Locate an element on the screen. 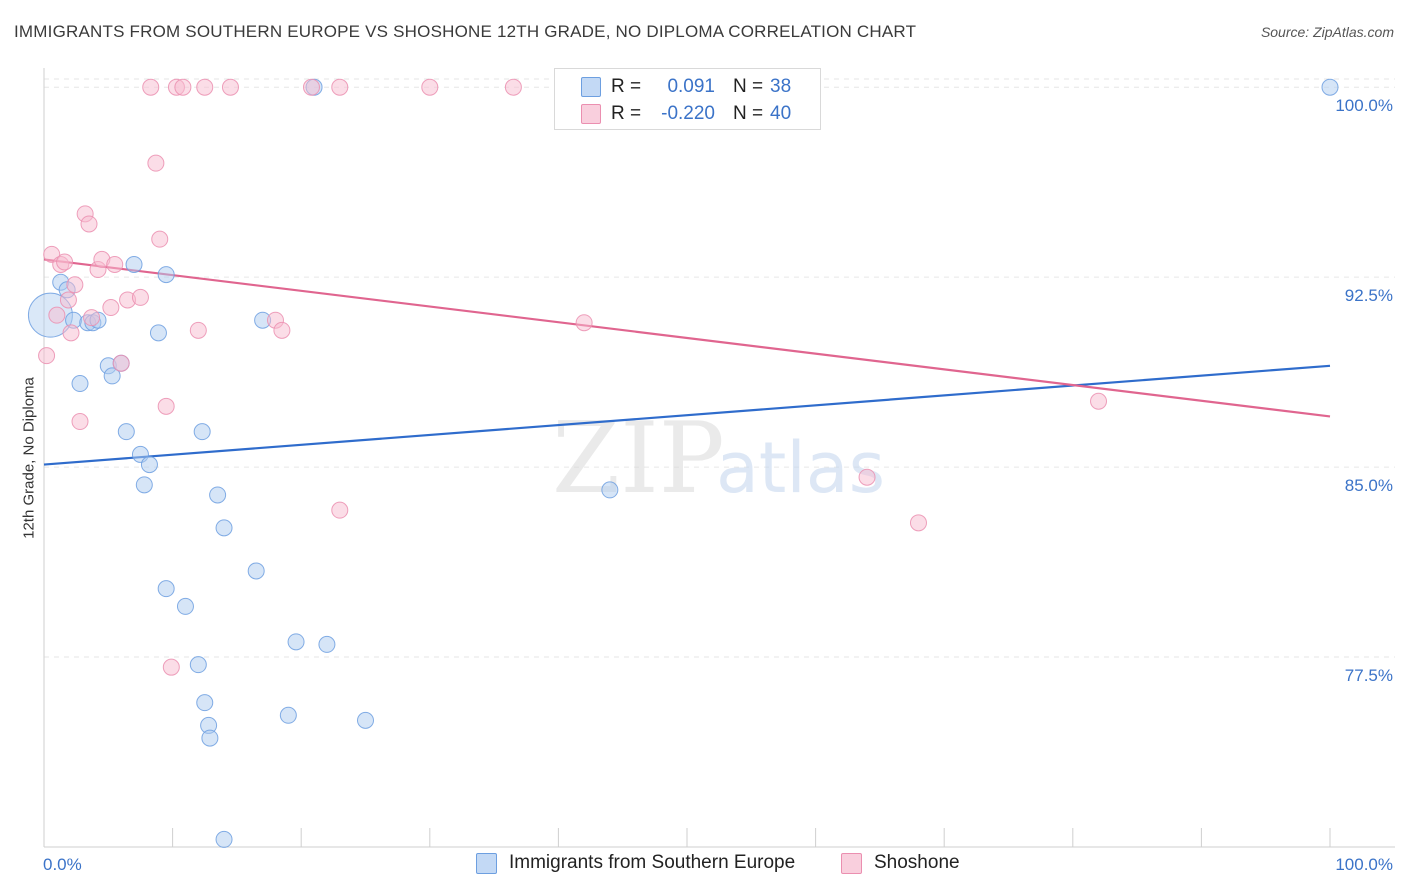 Image resolution: width=1406 pixels, height=892 pixels. correlation-stats-box: R = 0.091 N = 38 R = -0.220 N = 40 is located at coordinates (687, 99).